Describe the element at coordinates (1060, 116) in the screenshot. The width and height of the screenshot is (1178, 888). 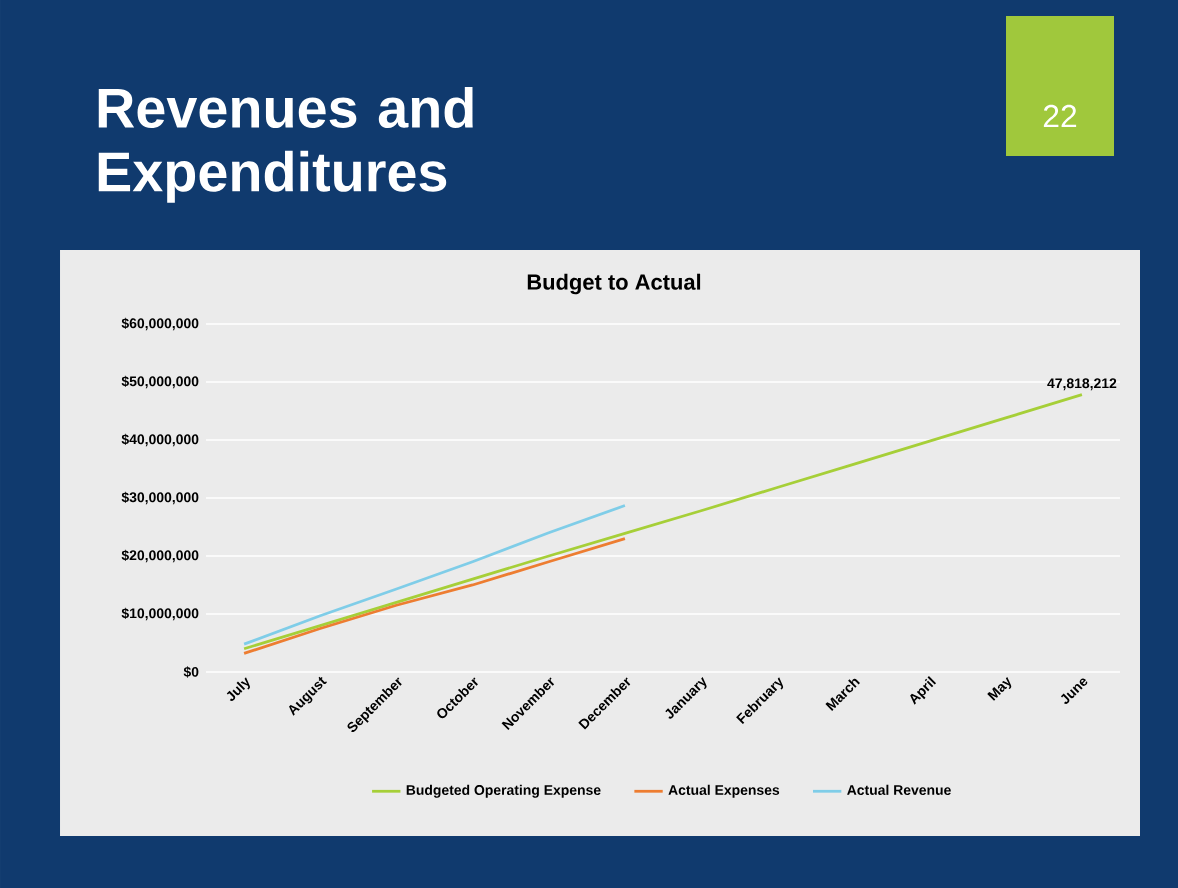
I see `text: 22` at that location.